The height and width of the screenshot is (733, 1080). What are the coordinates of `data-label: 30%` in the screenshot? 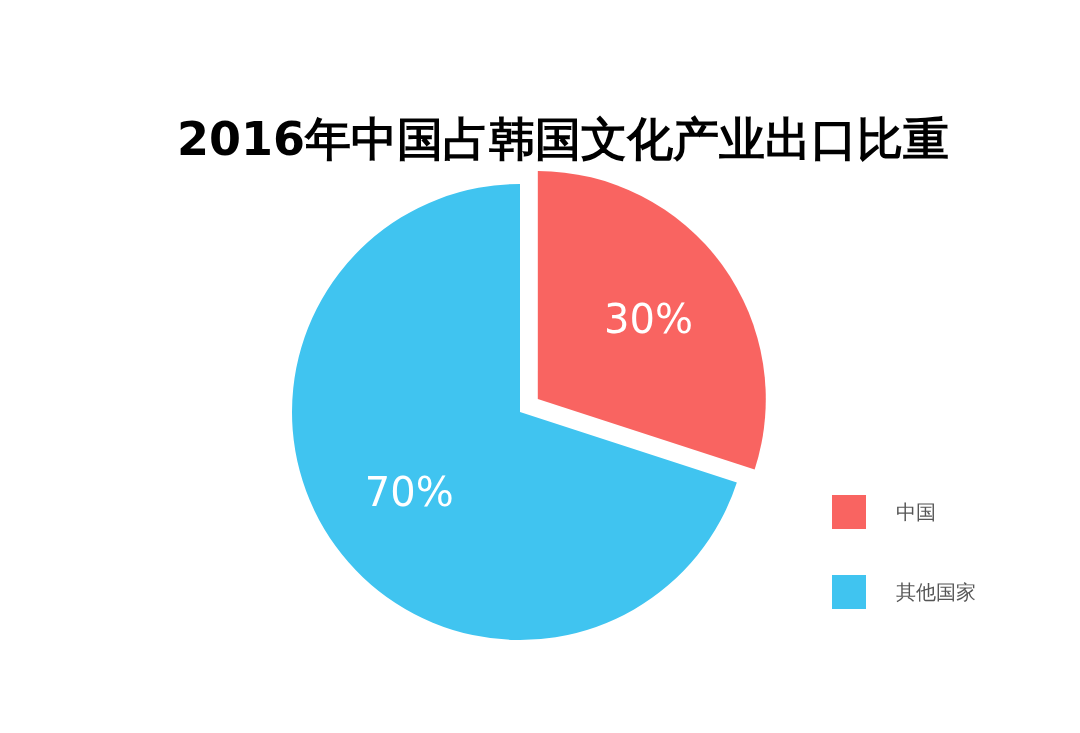 It's located at (648, 318).